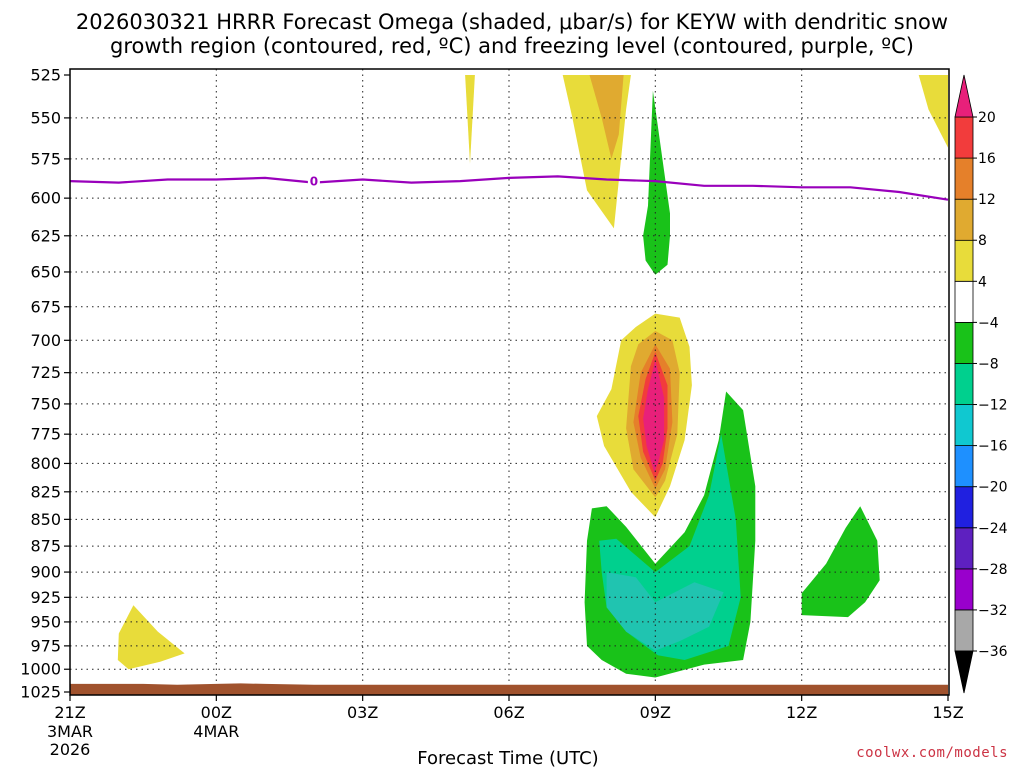  I want to click on y-tick-label-750: 750, so click(45, 403).